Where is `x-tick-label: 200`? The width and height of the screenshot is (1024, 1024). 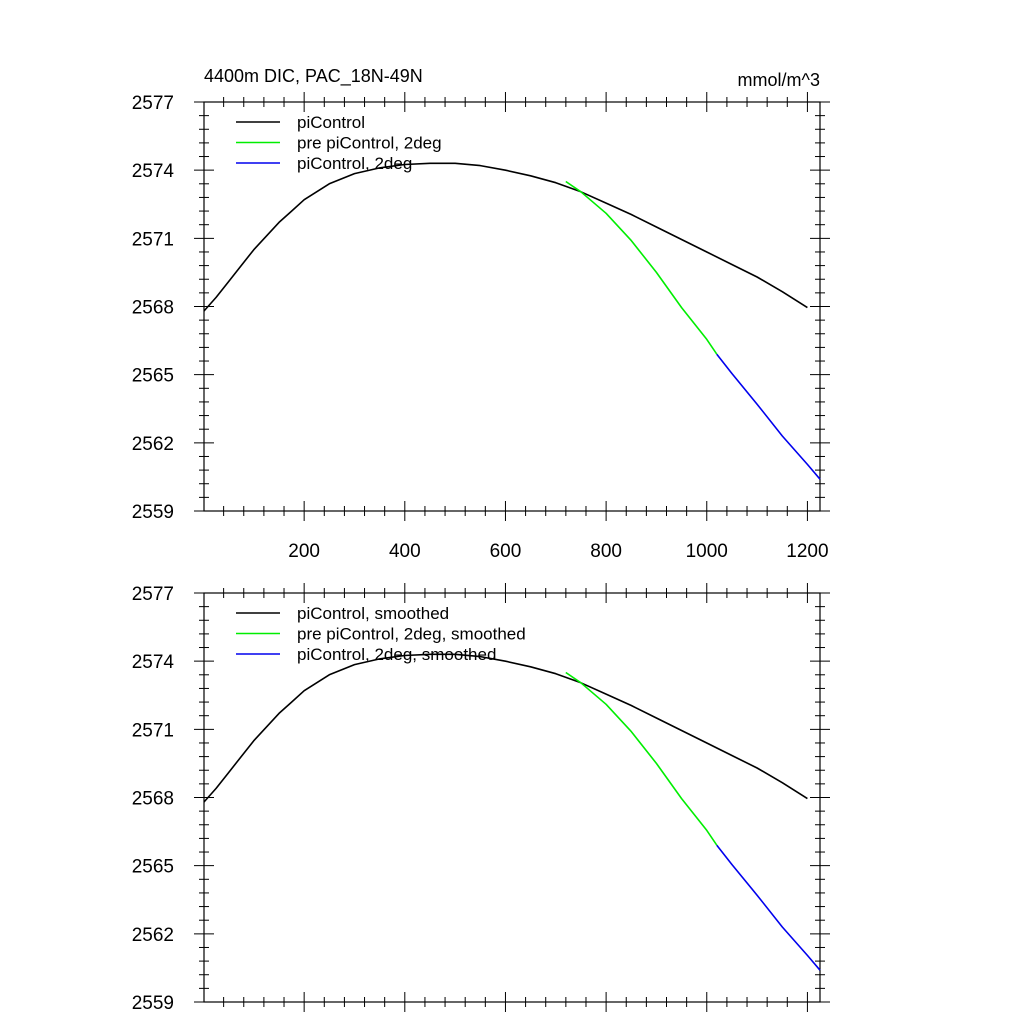 x-tick-label: 200 is located at coordinates (304, 551).